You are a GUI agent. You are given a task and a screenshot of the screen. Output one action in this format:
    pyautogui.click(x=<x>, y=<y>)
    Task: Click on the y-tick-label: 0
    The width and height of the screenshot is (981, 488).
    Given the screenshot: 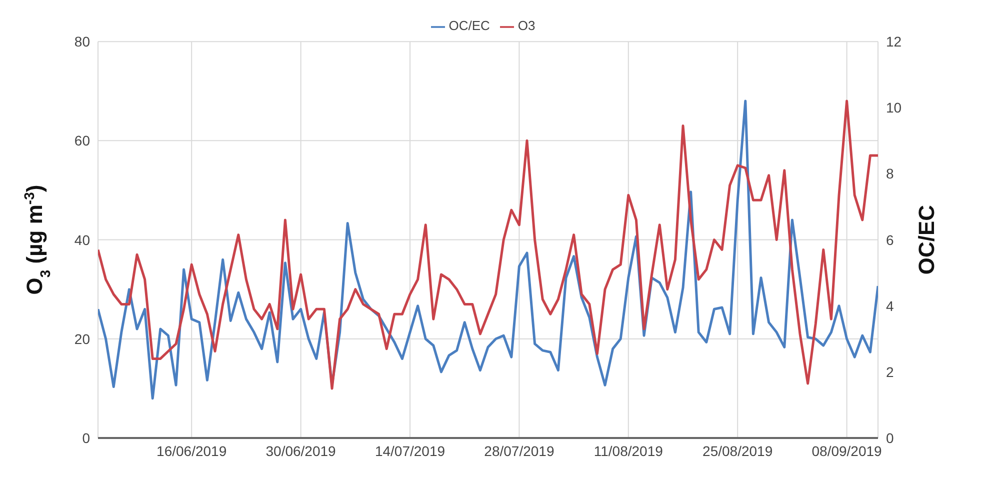 What is the action you would take?
    pyautogui.click(x=86, y=438)
    